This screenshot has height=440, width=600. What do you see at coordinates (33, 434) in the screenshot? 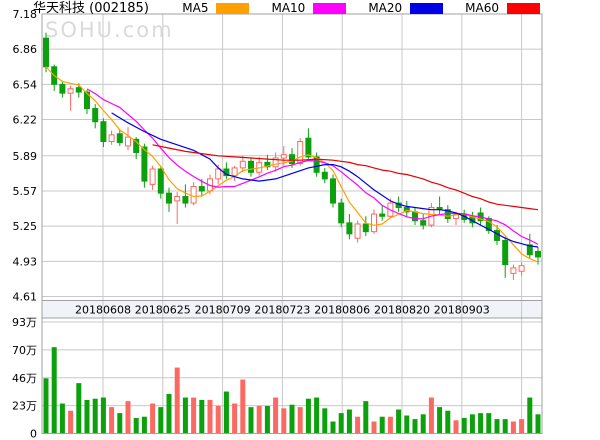
I see `volume-tick-label: 0` at bounding box center [33, 434].